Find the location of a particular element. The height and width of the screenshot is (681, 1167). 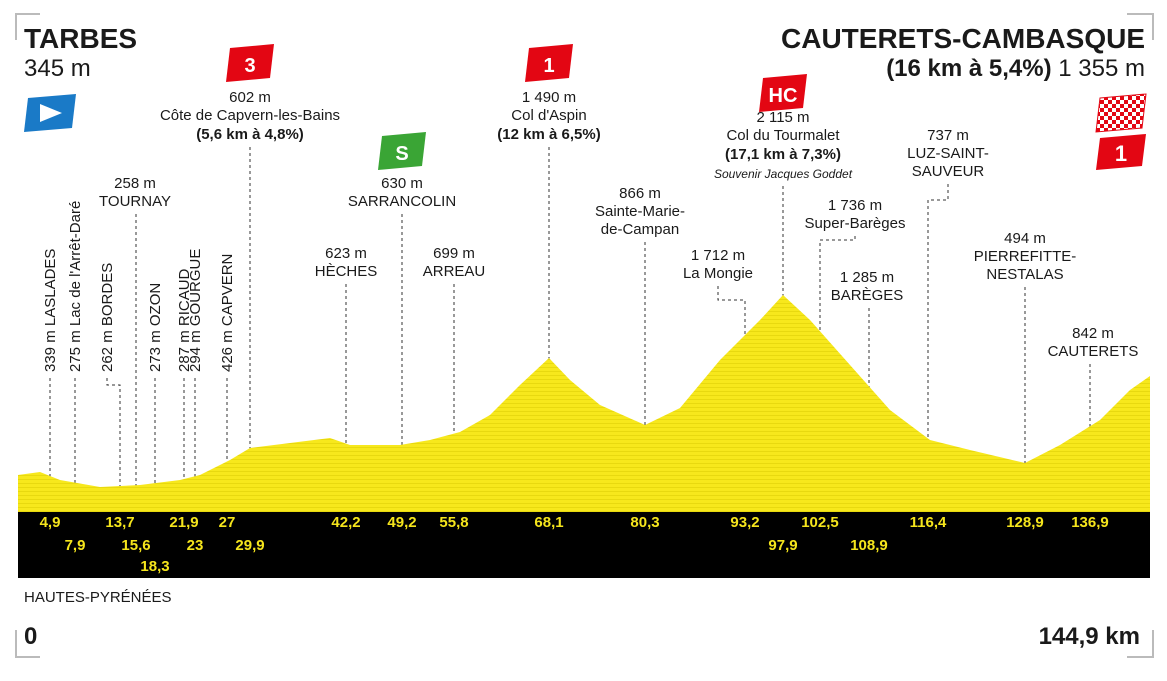

waypoint-name: Sainte-Marie- is located at coordinates (640, 211).